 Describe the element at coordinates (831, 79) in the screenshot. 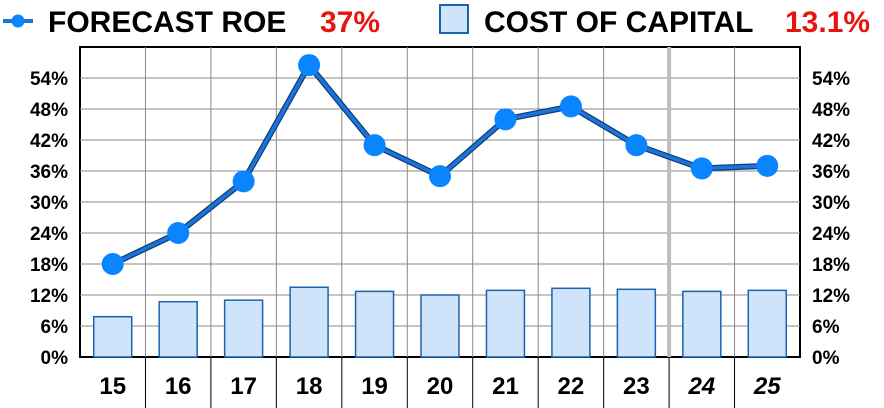

I see `y-tick-right: 54%` at that location.